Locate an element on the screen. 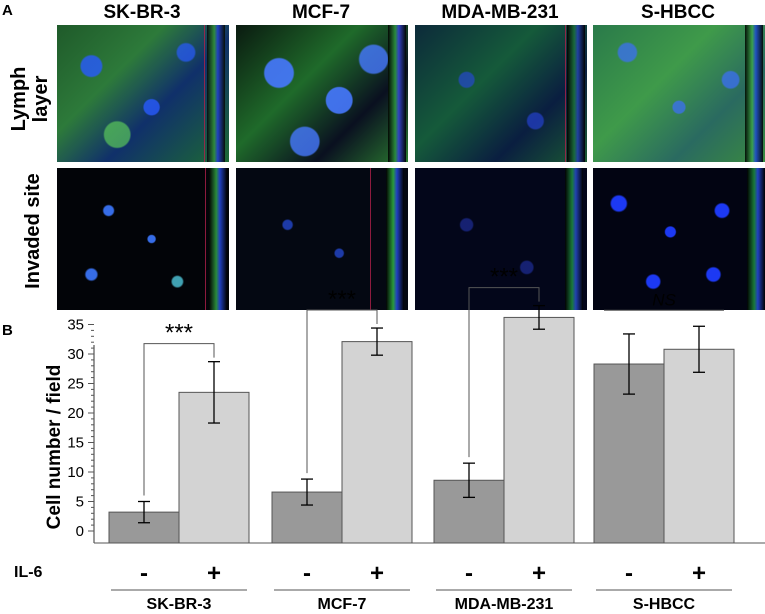 Image resolution: width=765 pixels, height=614 pixels. column-title-mcf-7: MCF-7 is located at coordinates (321, 12).